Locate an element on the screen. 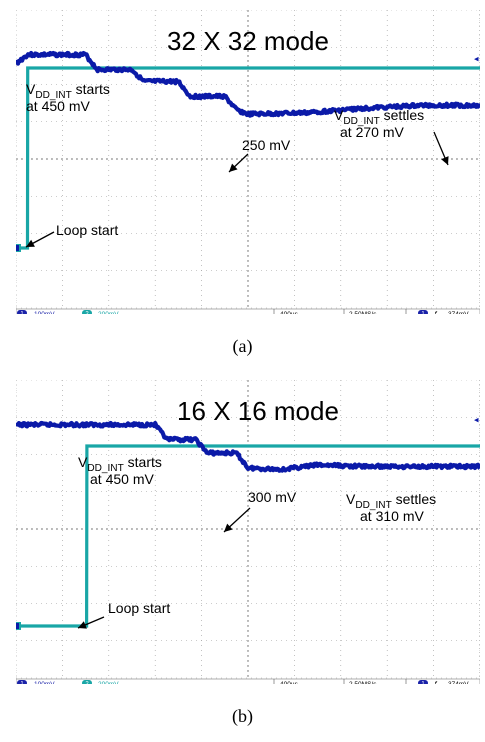  chart-title: 16 X 16 mode is located at coordinates (258, 411).